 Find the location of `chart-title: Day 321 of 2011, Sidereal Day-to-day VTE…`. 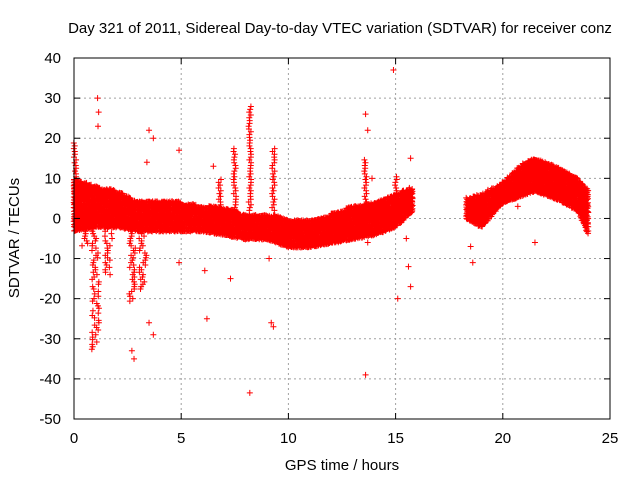

chart-title: Day 321 of 2011, Sidereal Day-to-day VTE… is located at coordinates (340, 28).